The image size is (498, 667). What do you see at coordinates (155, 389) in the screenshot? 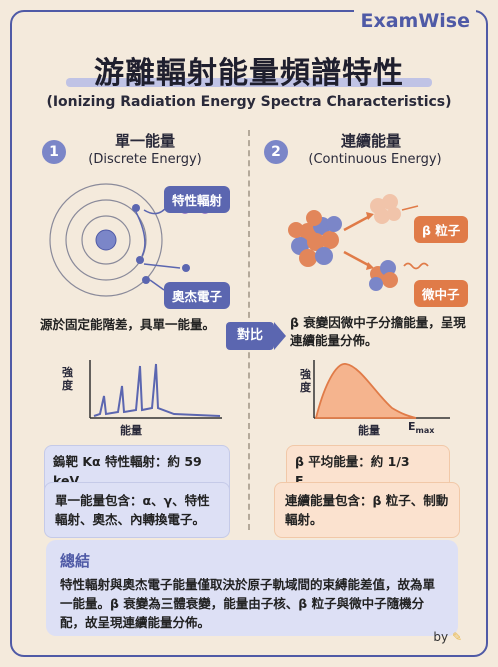
I see `discrete-spectrum-chart` at bounding box center [155, 389].